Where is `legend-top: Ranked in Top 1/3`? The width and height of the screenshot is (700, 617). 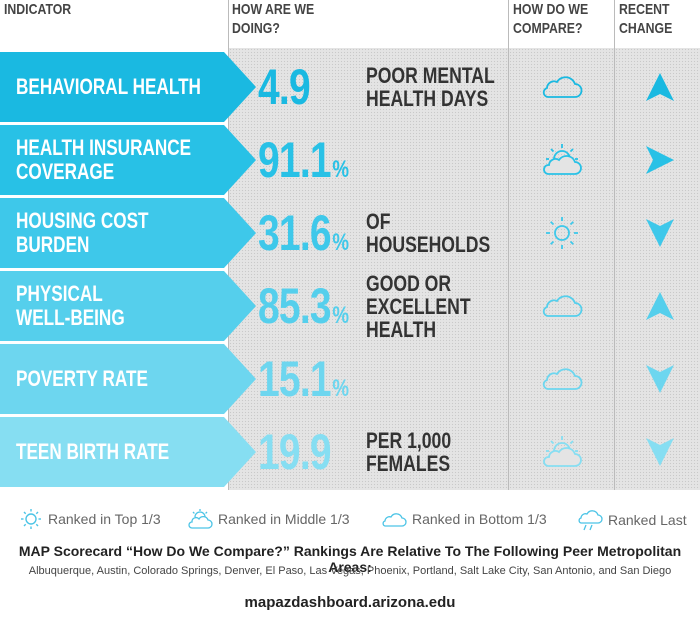 legend-top: Ranked in Top 1/3 is located at coordinates (89, 519).